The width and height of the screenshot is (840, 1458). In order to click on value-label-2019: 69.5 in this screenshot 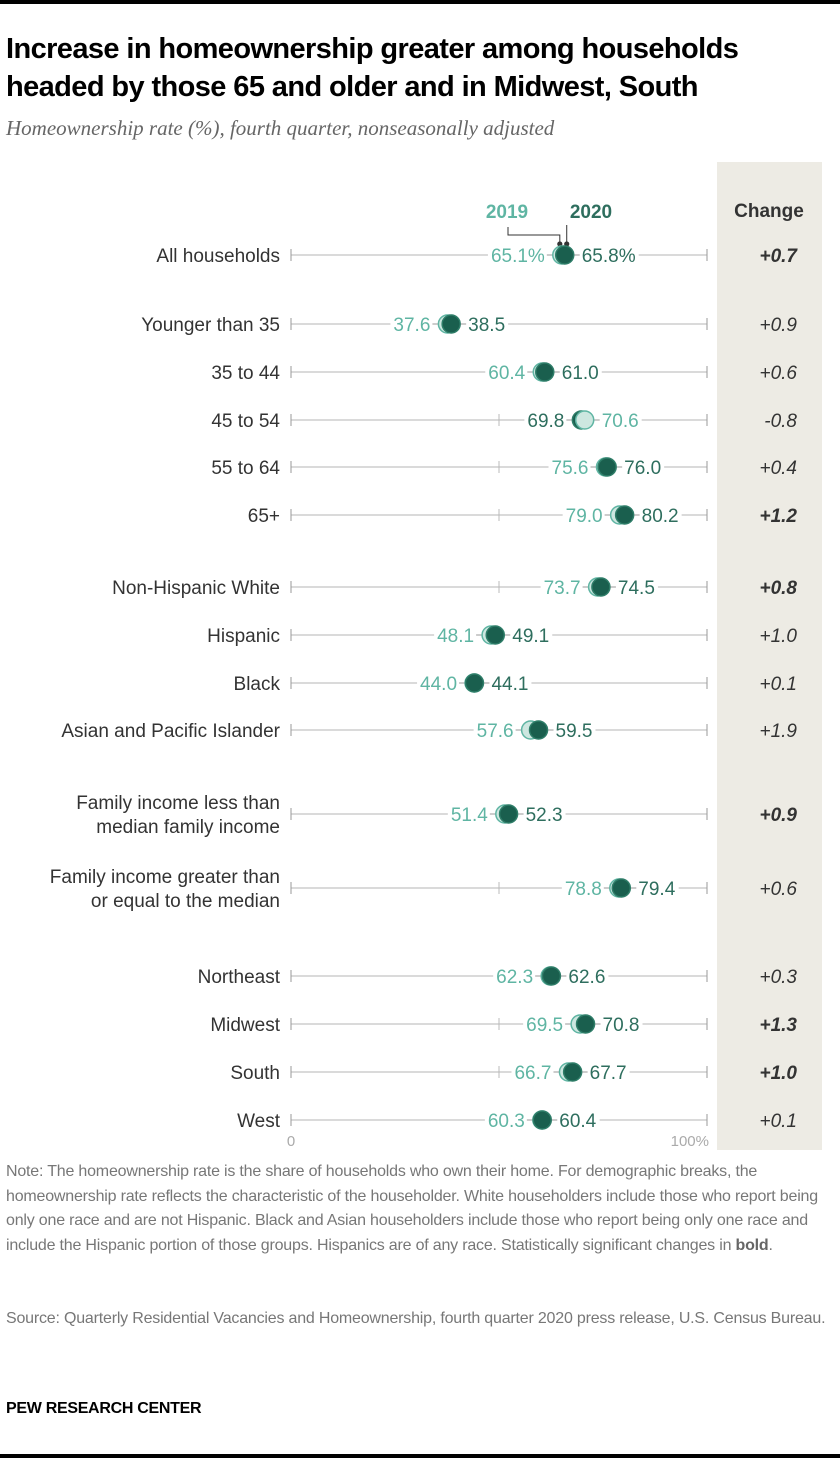, I will do `click(544, 1025)`.